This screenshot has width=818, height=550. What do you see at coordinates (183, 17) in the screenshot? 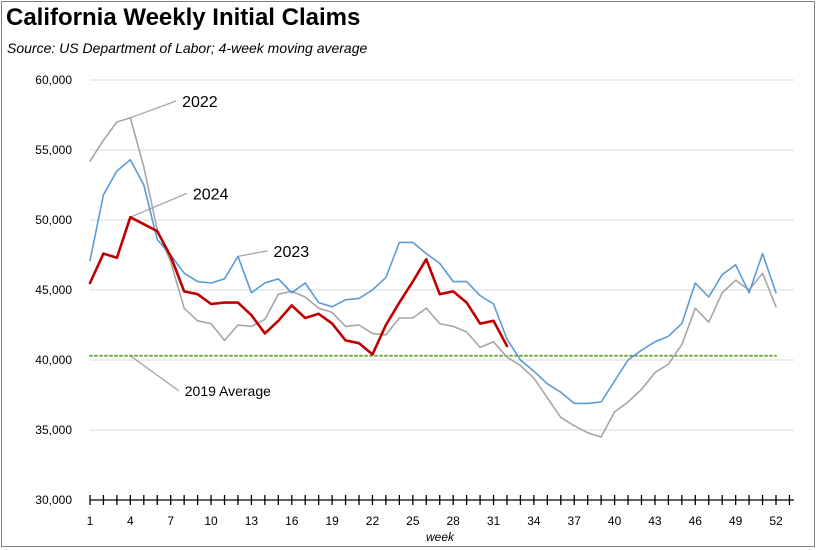
I see `chart-title: California Weekly Initial Claims` at bounding box center [183, 17].